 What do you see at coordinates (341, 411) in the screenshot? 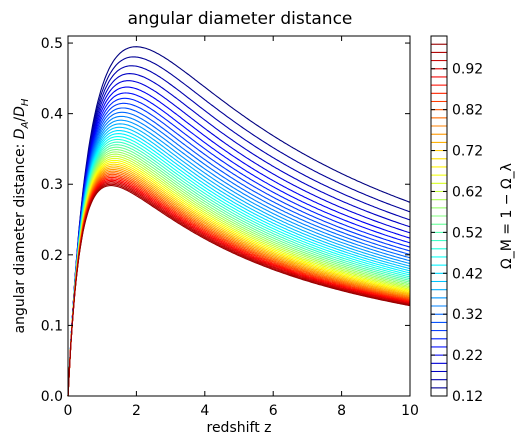
I see `x-tick-label: 8` at bounding box center [341, 411].